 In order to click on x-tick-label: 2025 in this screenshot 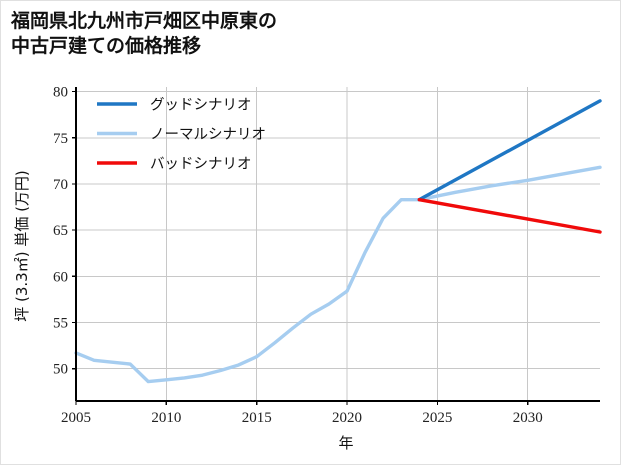, I will do `click(437, 418)`.